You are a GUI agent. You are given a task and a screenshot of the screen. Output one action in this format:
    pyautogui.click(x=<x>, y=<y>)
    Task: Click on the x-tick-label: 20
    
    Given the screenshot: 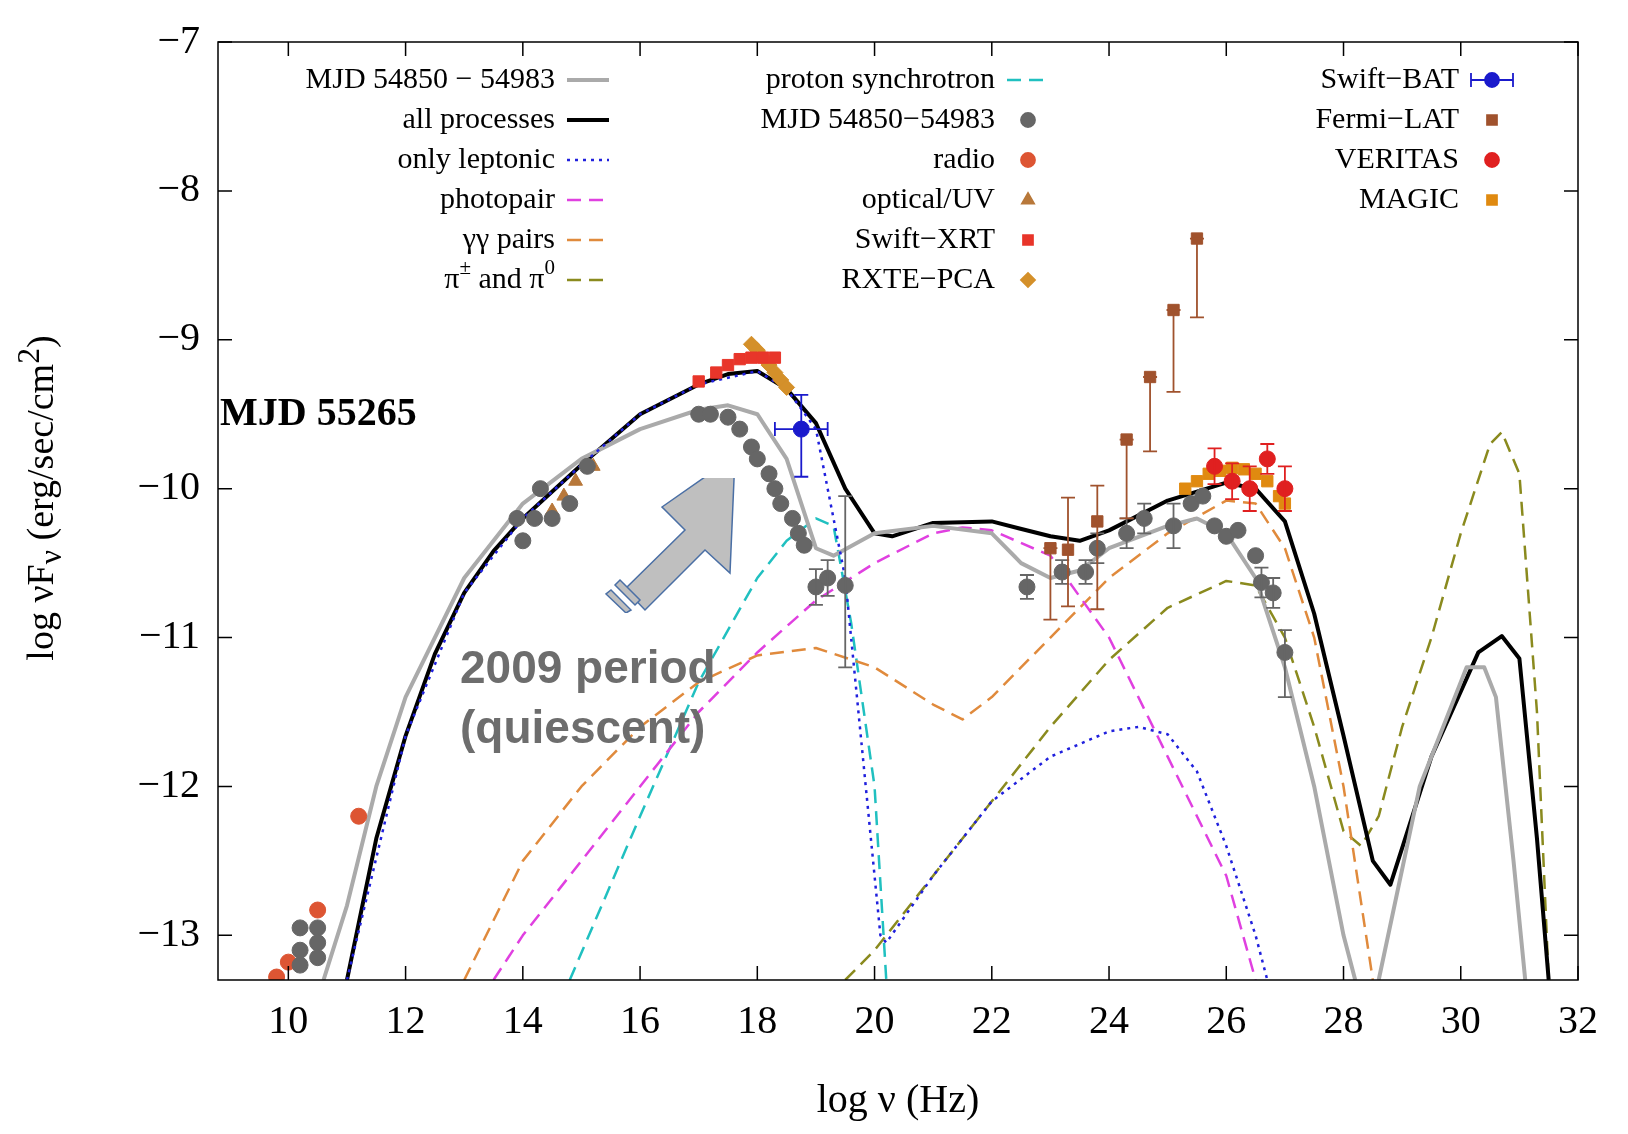 What is the action you would take?
    pyautogui.click(x=874, y=1019)
    